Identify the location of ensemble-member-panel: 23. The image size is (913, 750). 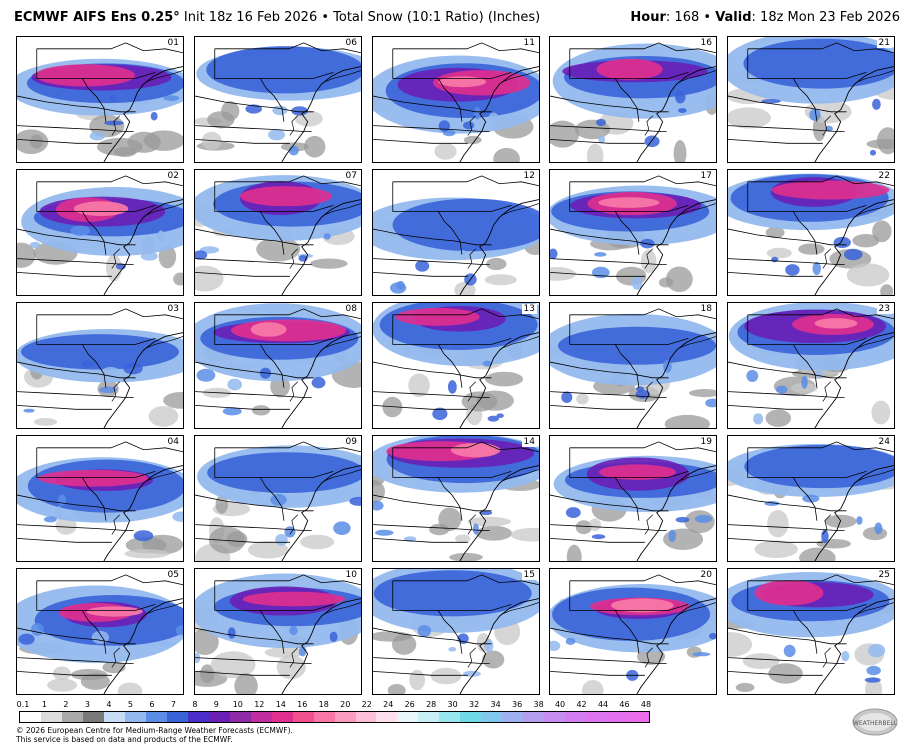
(811, 365).